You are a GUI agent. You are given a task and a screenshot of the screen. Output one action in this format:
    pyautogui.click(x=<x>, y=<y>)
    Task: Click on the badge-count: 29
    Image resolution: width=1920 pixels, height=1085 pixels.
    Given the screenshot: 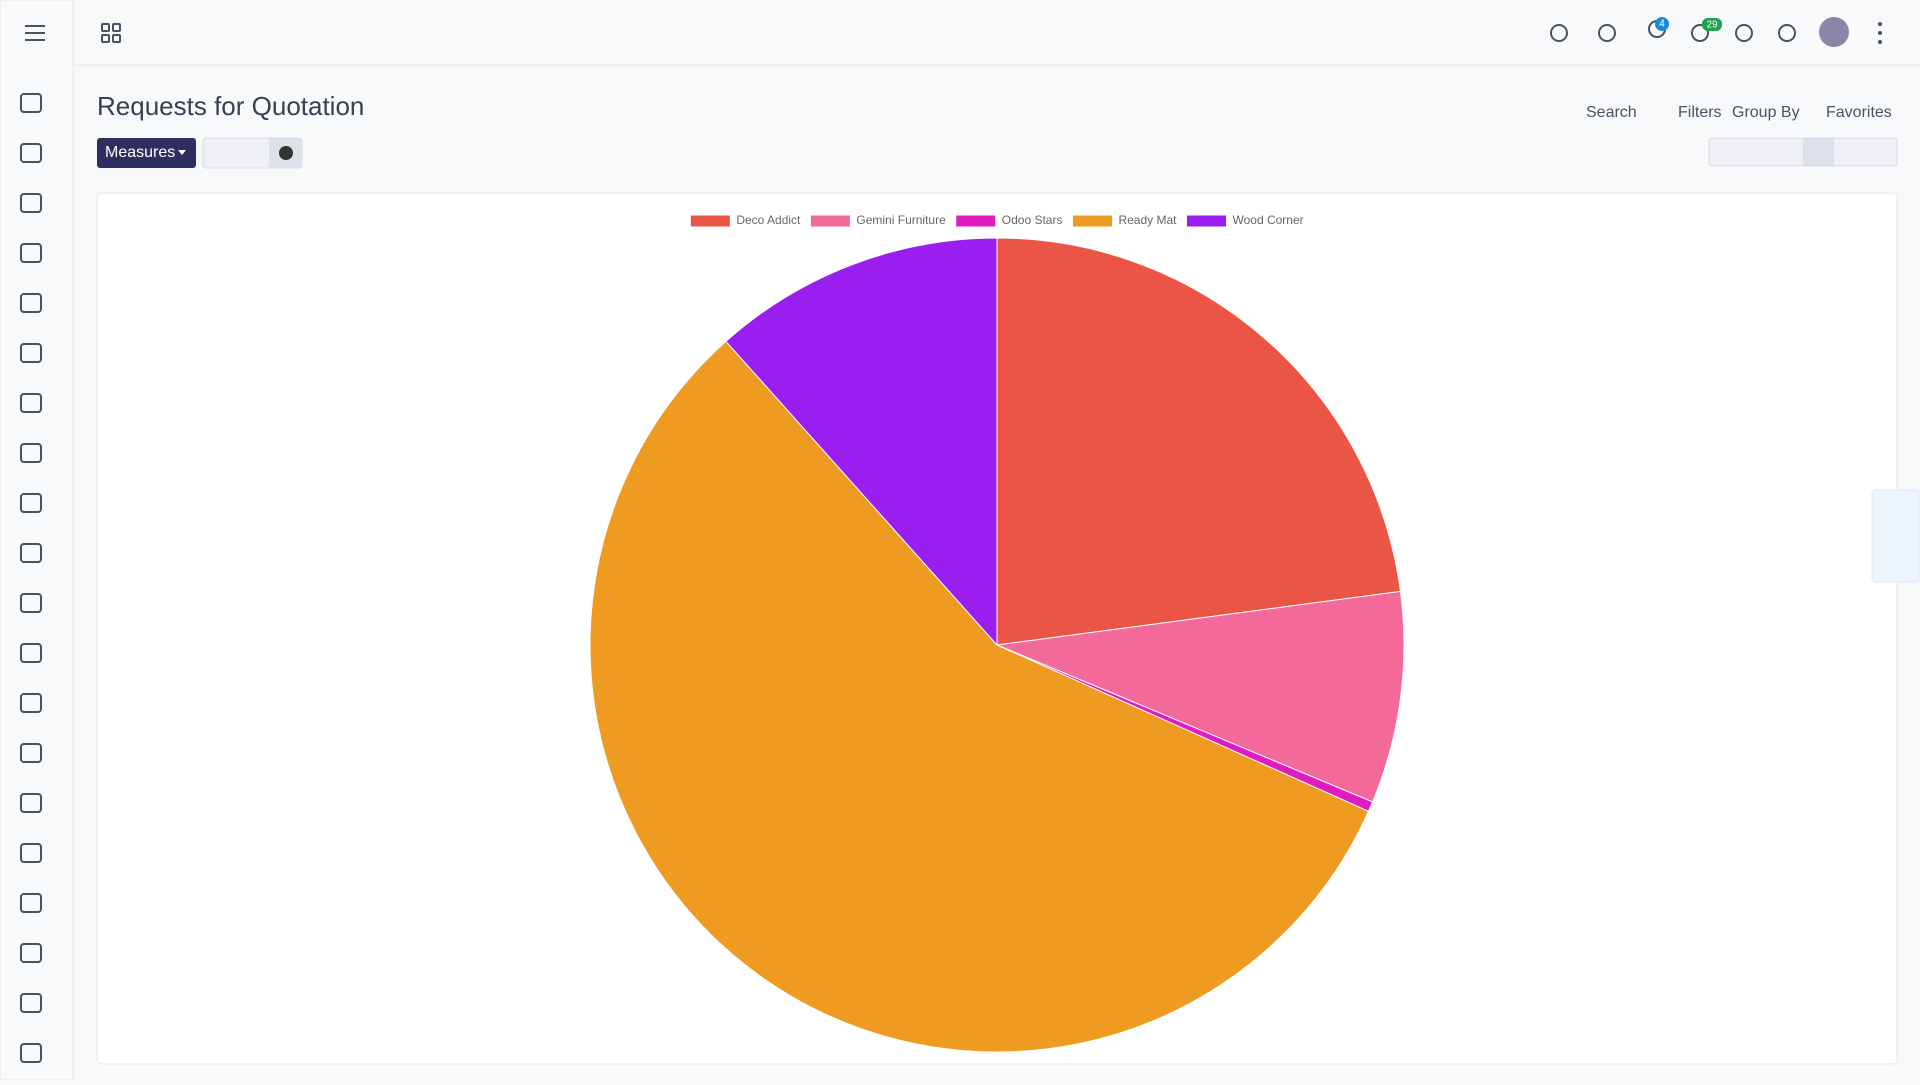 What is the action you would take?
    pyautogui.click(x=1712, y=25)
    